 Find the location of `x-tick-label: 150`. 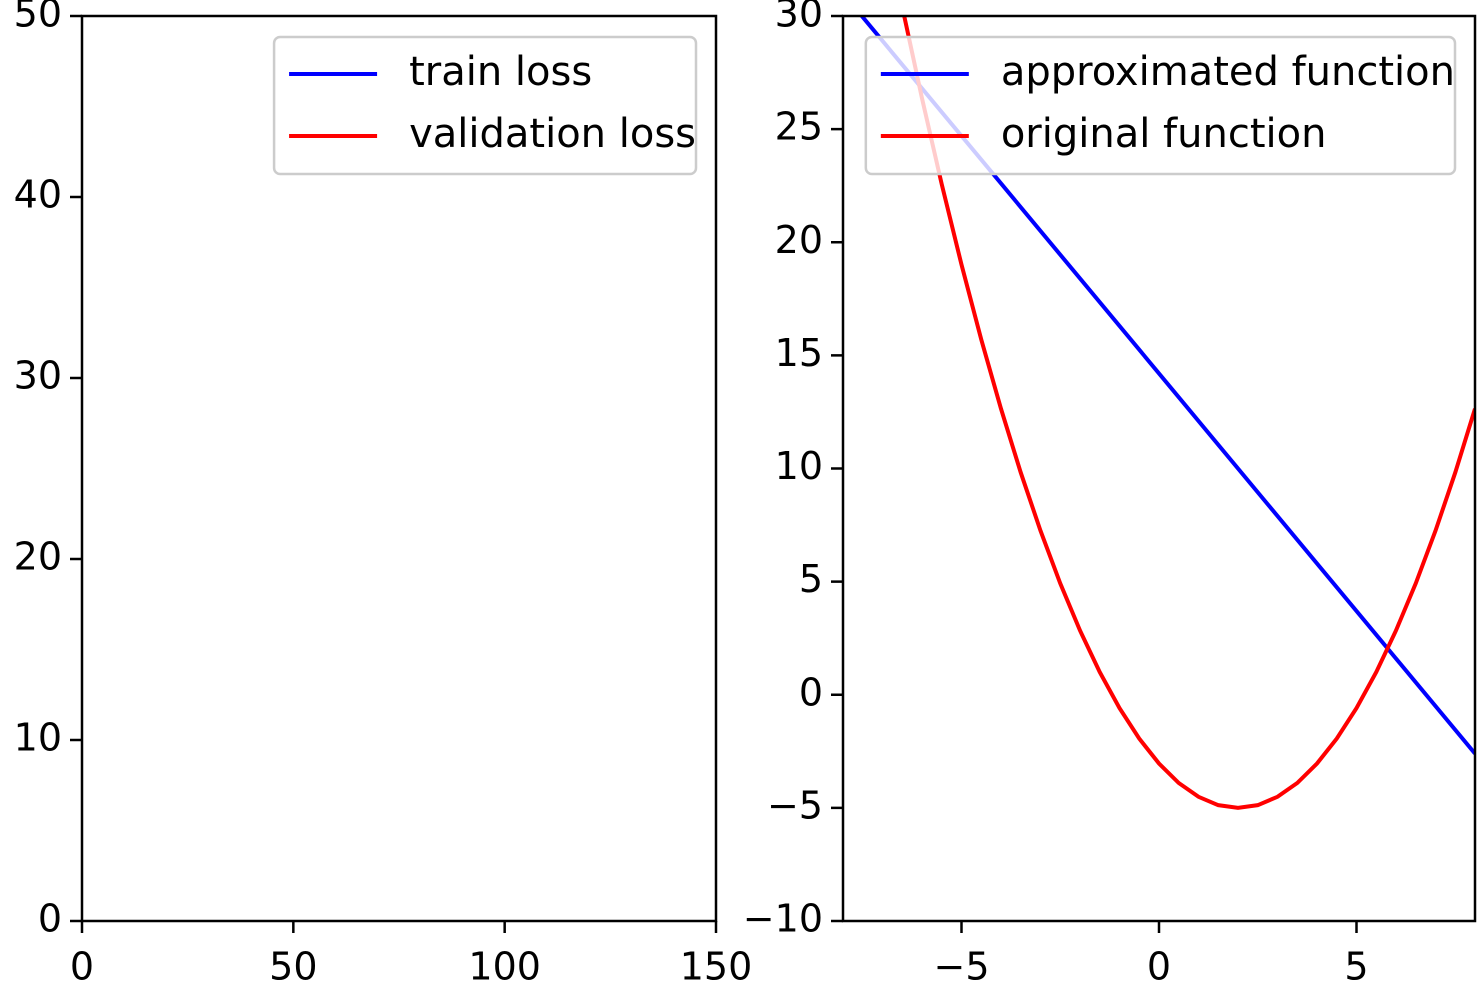

x-tick-label: 150 is located at coordinates (716, 967).